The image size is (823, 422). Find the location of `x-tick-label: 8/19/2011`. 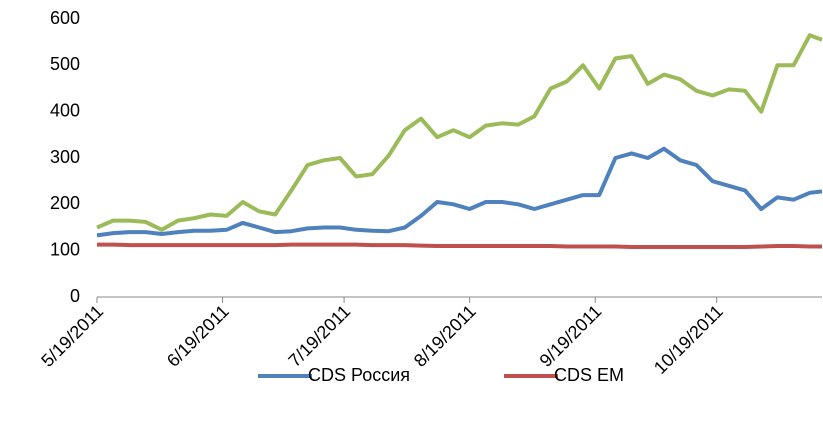

x-tick-label: 8/19/2011 is located at coordinates (445, 336).